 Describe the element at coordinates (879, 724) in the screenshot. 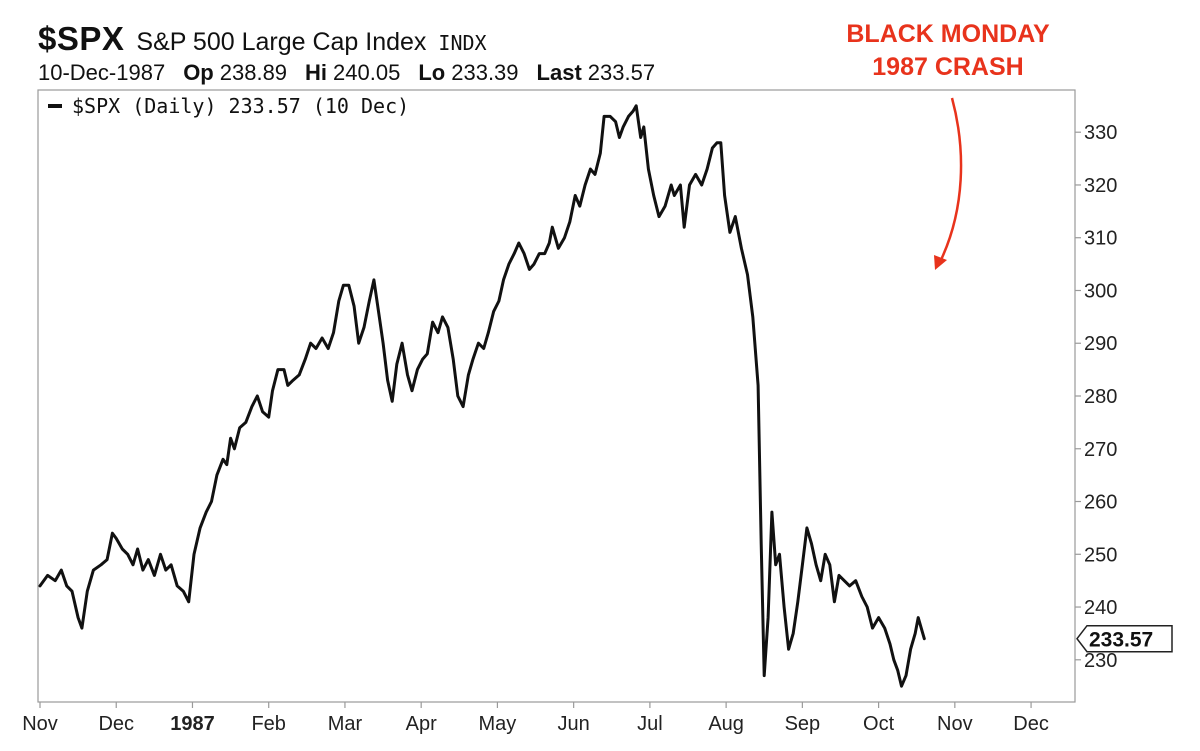

I see `x-tick-label: Oct` at that location.